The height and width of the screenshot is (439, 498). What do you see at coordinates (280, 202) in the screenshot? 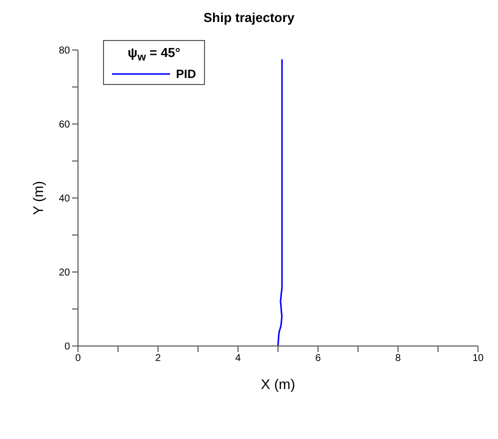
I see `line-series` at bounding box center [280, 202].